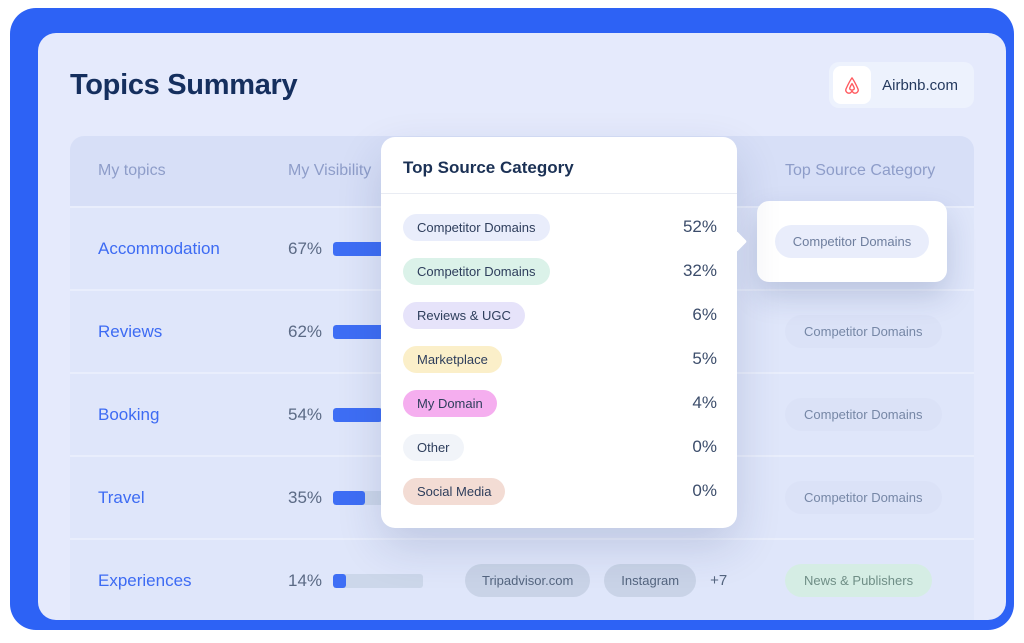 This screenshot has height=643, width=1024. I want to click on page-title: Topics Summary, so click(184, 84).